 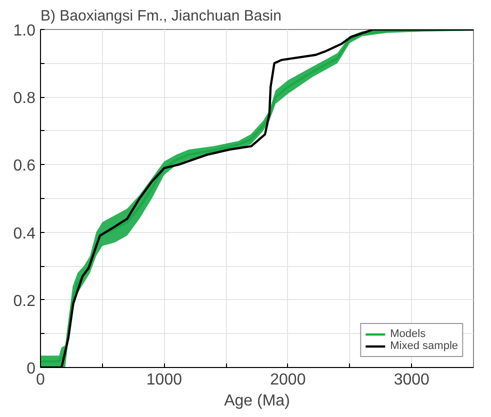 What do you see at coordinates (24, 99) in the screenshot?
I see `y-tick-label: 0.8` at bounding box center [24, 99].